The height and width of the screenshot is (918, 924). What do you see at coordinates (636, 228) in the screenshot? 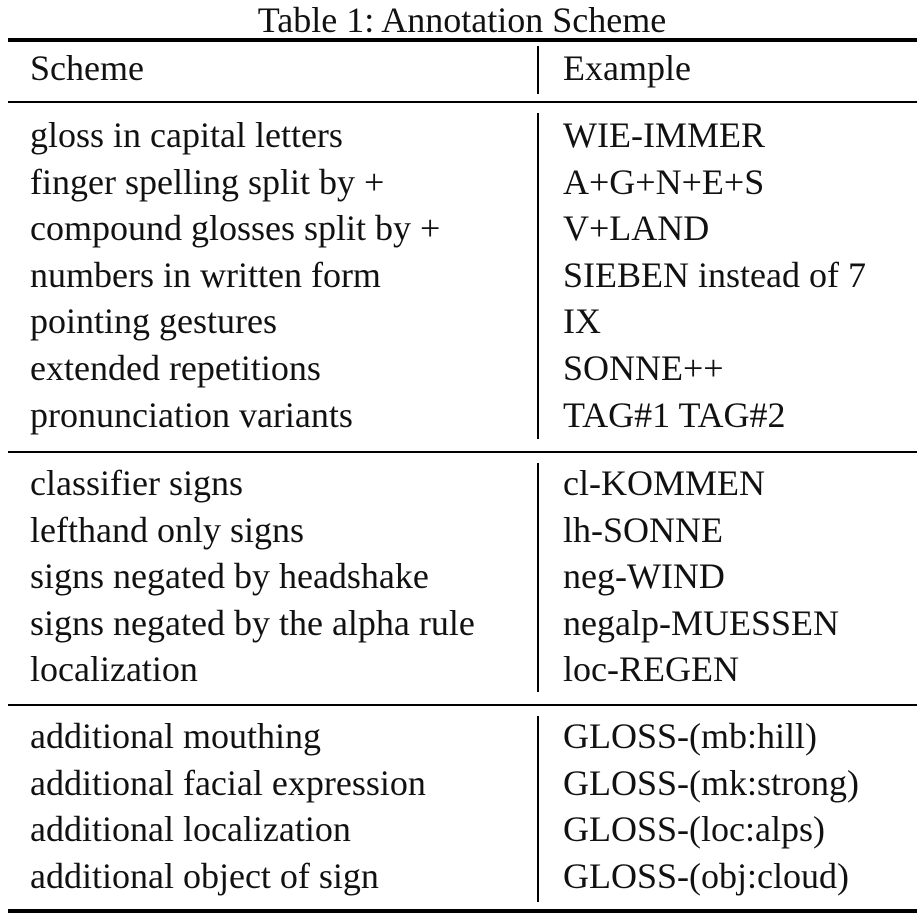
I see `example-cell: V+LAND` at bounding box center [636, 228].